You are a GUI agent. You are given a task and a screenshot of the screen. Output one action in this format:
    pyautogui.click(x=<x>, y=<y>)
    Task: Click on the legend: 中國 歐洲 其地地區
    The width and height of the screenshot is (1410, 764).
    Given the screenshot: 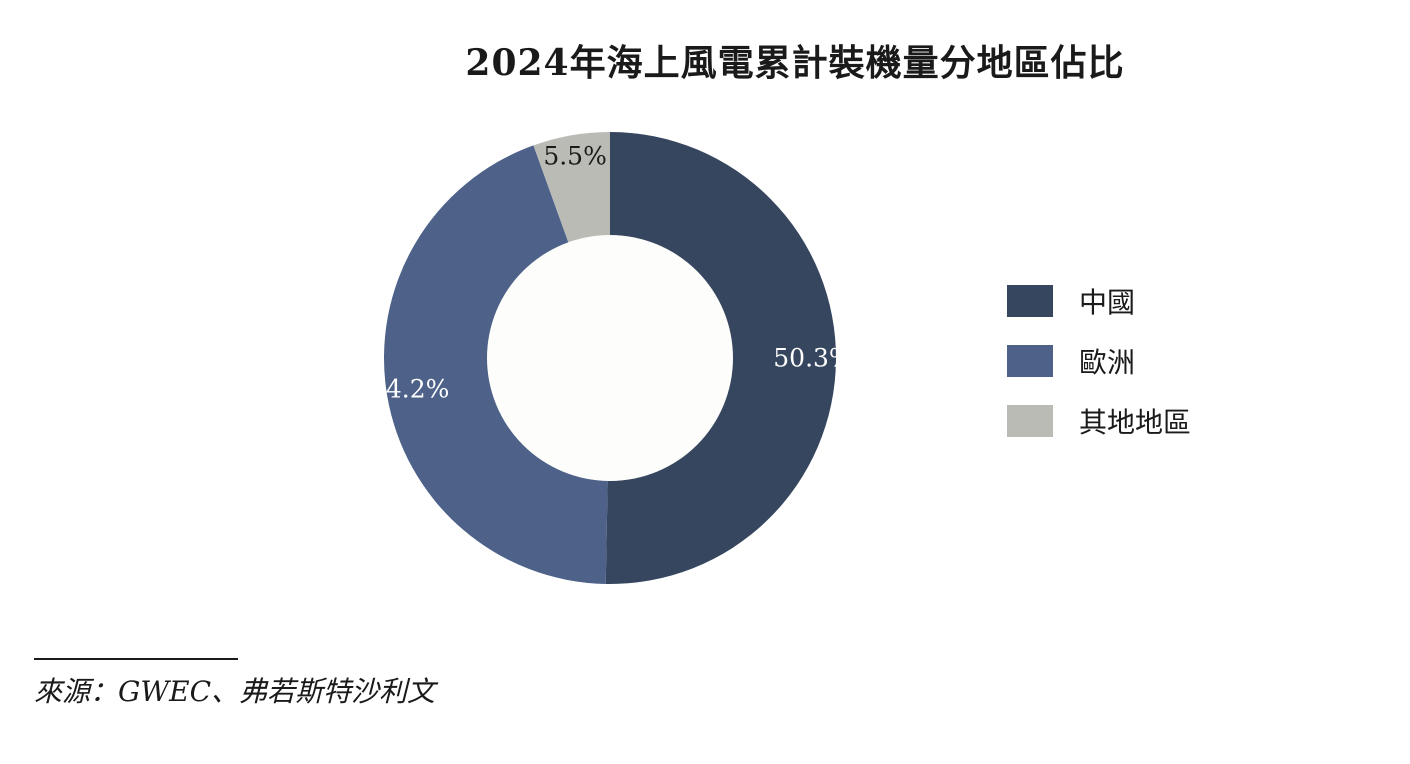 What is the action you would take?
    pyautogui.click(x=1099, y=372)
    